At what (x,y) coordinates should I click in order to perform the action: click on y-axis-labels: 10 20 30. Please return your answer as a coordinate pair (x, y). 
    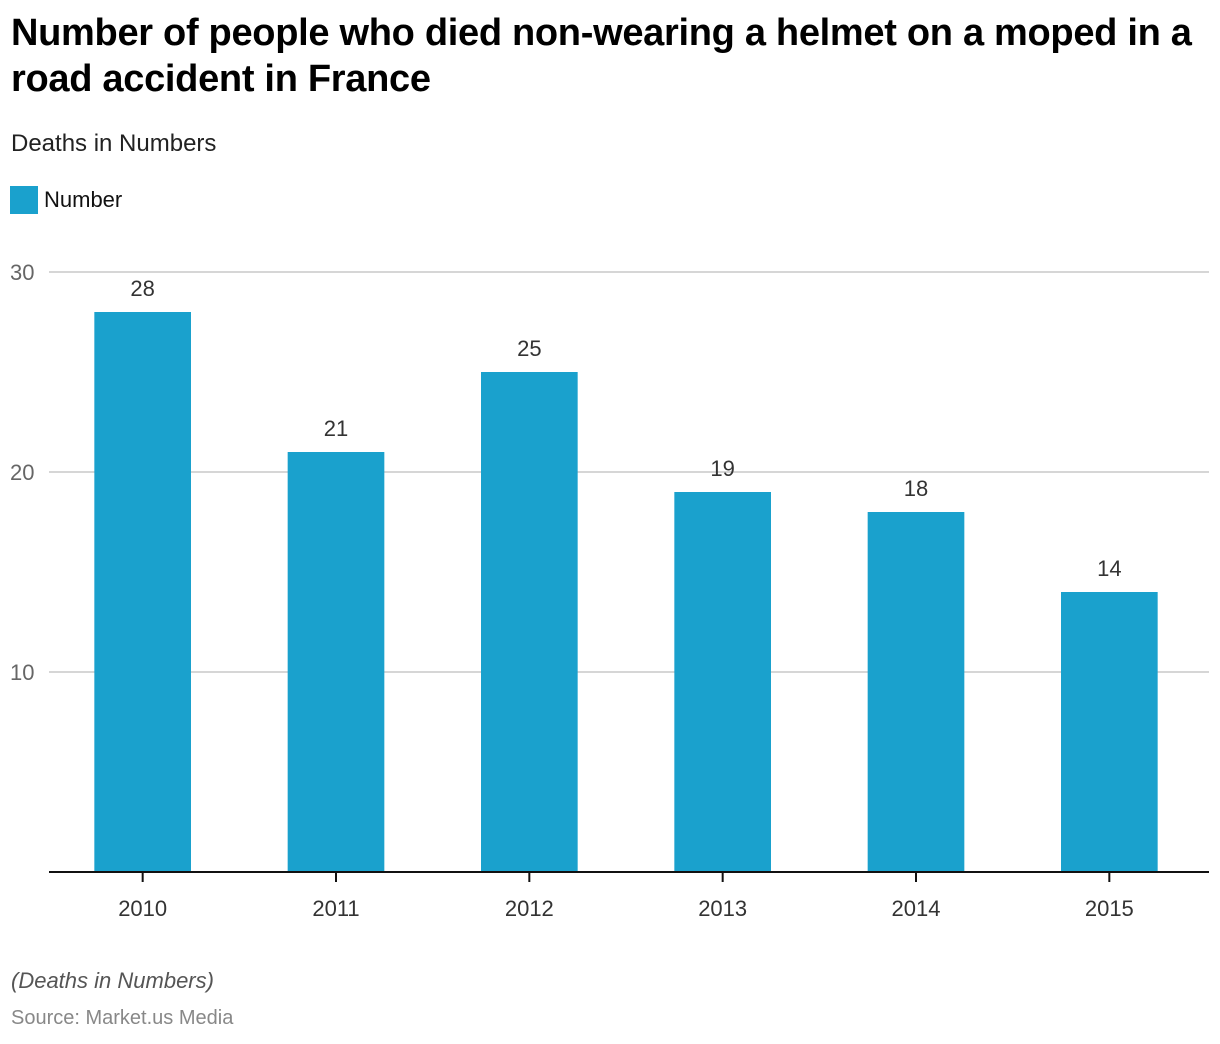
    Looking at the image, I should click on (22, 472).